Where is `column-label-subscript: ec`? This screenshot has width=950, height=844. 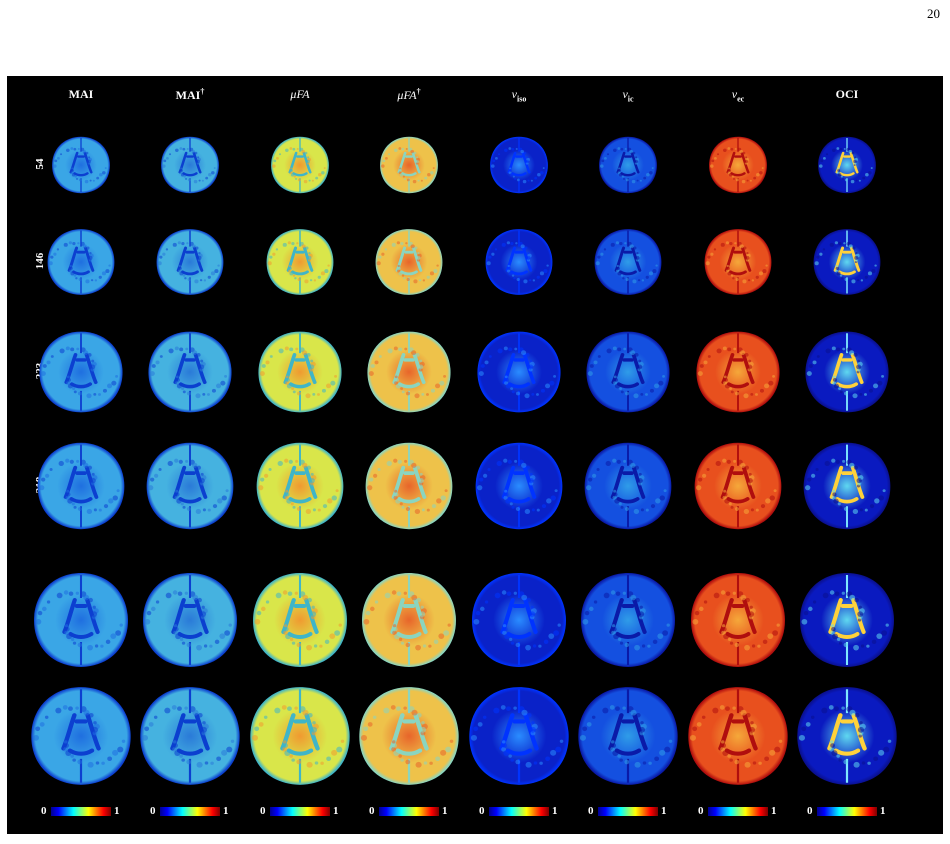 column-label-subscript: ec is located at coordinates (741, 99).